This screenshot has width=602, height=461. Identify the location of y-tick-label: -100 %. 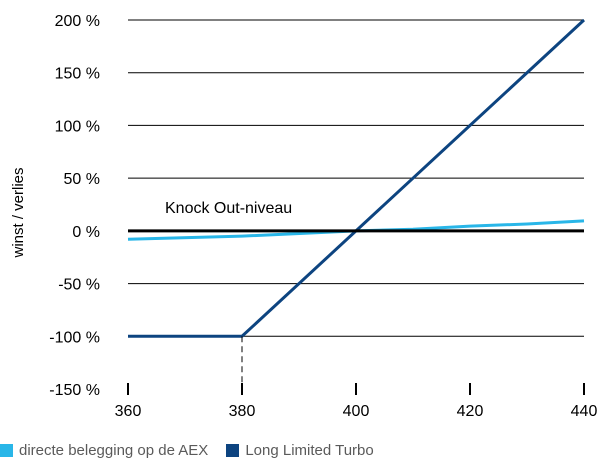
(74, 337).